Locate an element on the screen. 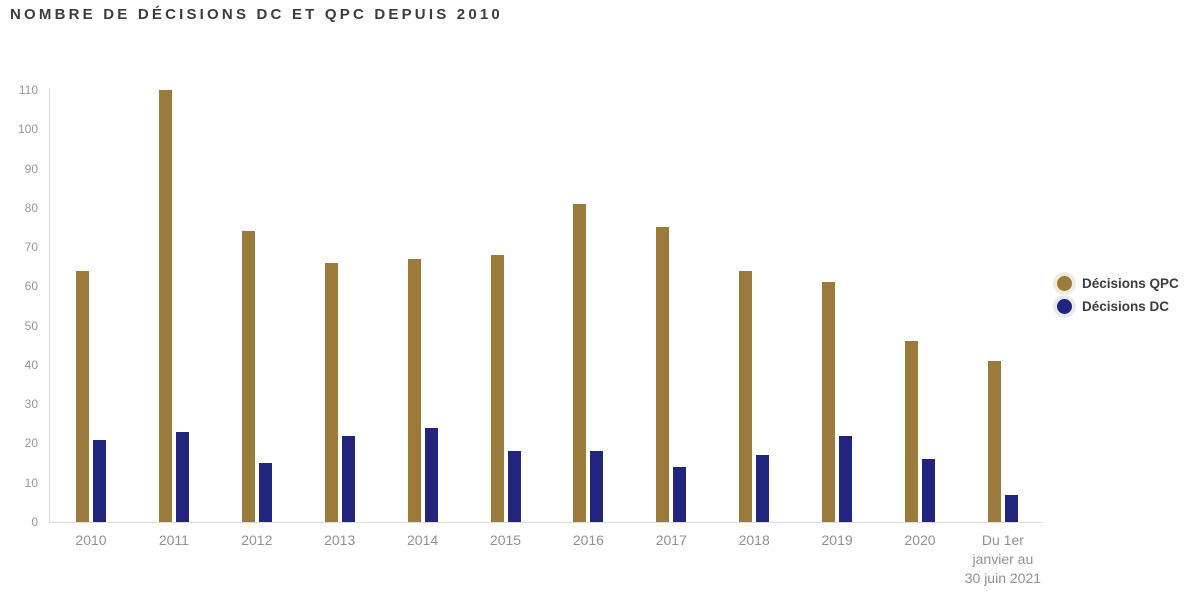  bar-qpc-2018 is located at coordinates (746, 396).